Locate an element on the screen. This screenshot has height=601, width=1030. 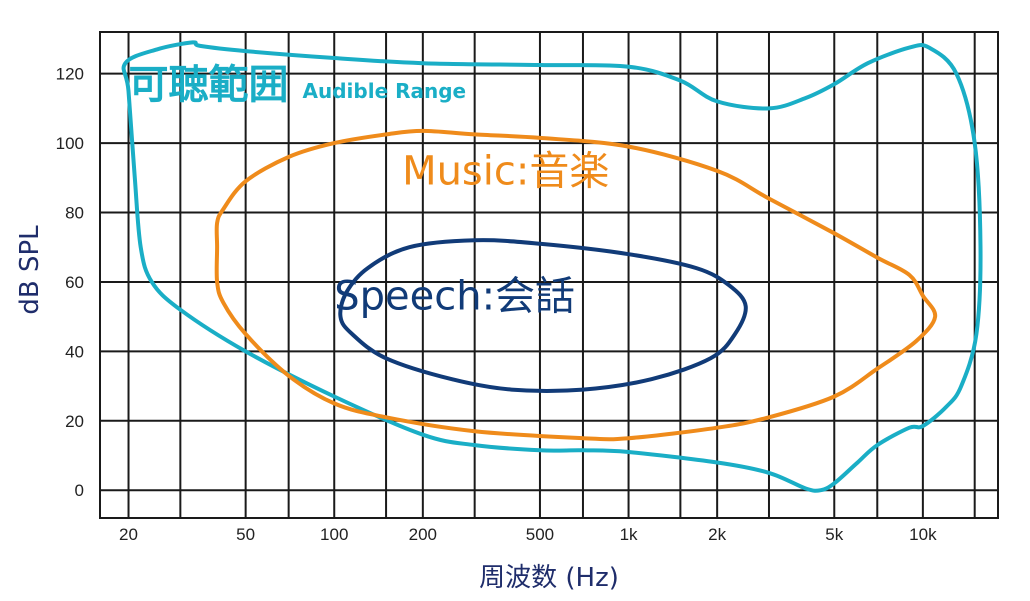
x-tick-label: 10k is located at coordinates (923, 534).